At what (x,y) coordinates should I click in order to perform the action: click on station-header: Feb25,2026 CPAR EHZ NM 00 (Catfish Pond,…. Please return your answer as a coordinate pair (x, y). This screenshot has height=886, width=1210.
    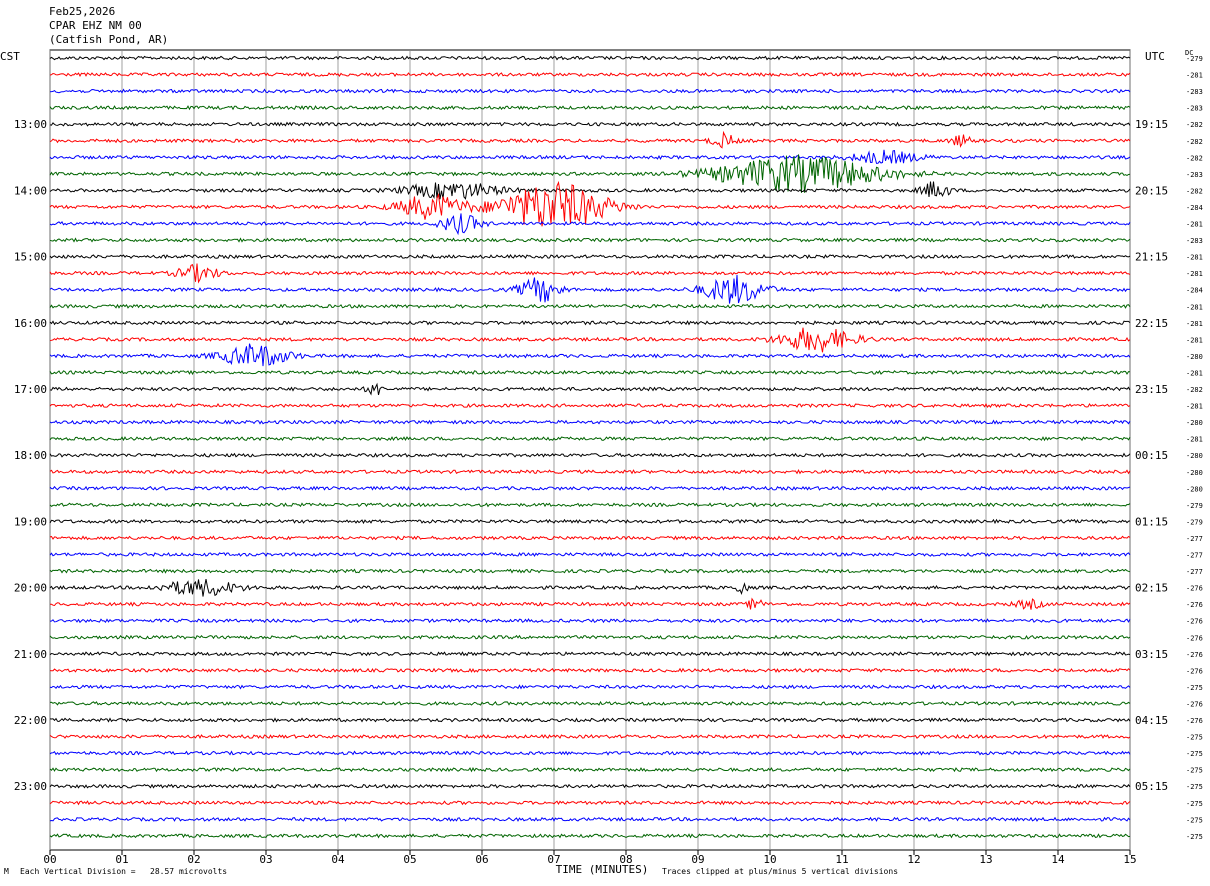
    Looking at the image, I should click on (108, 26).